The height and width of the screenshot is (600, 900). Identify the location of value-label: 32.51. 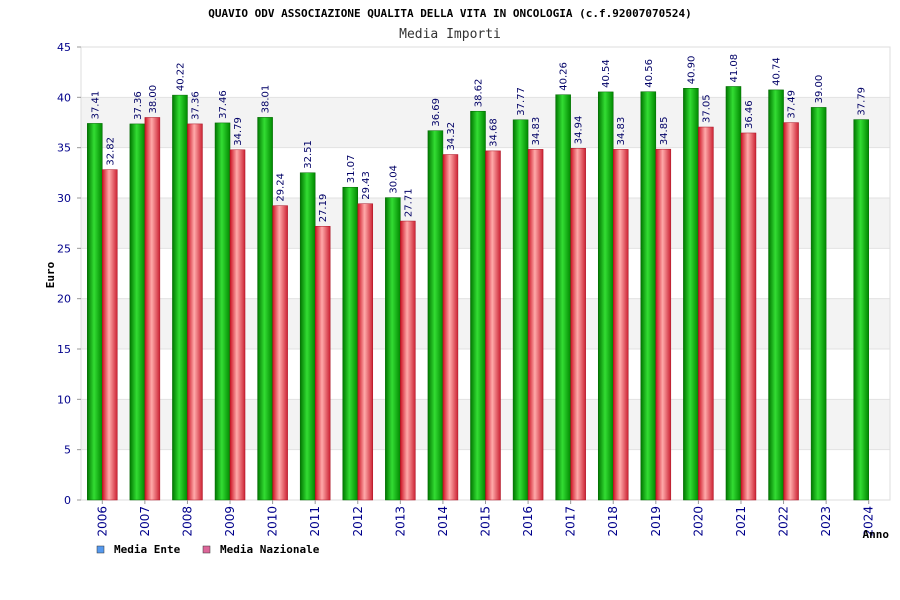
(308, 154).